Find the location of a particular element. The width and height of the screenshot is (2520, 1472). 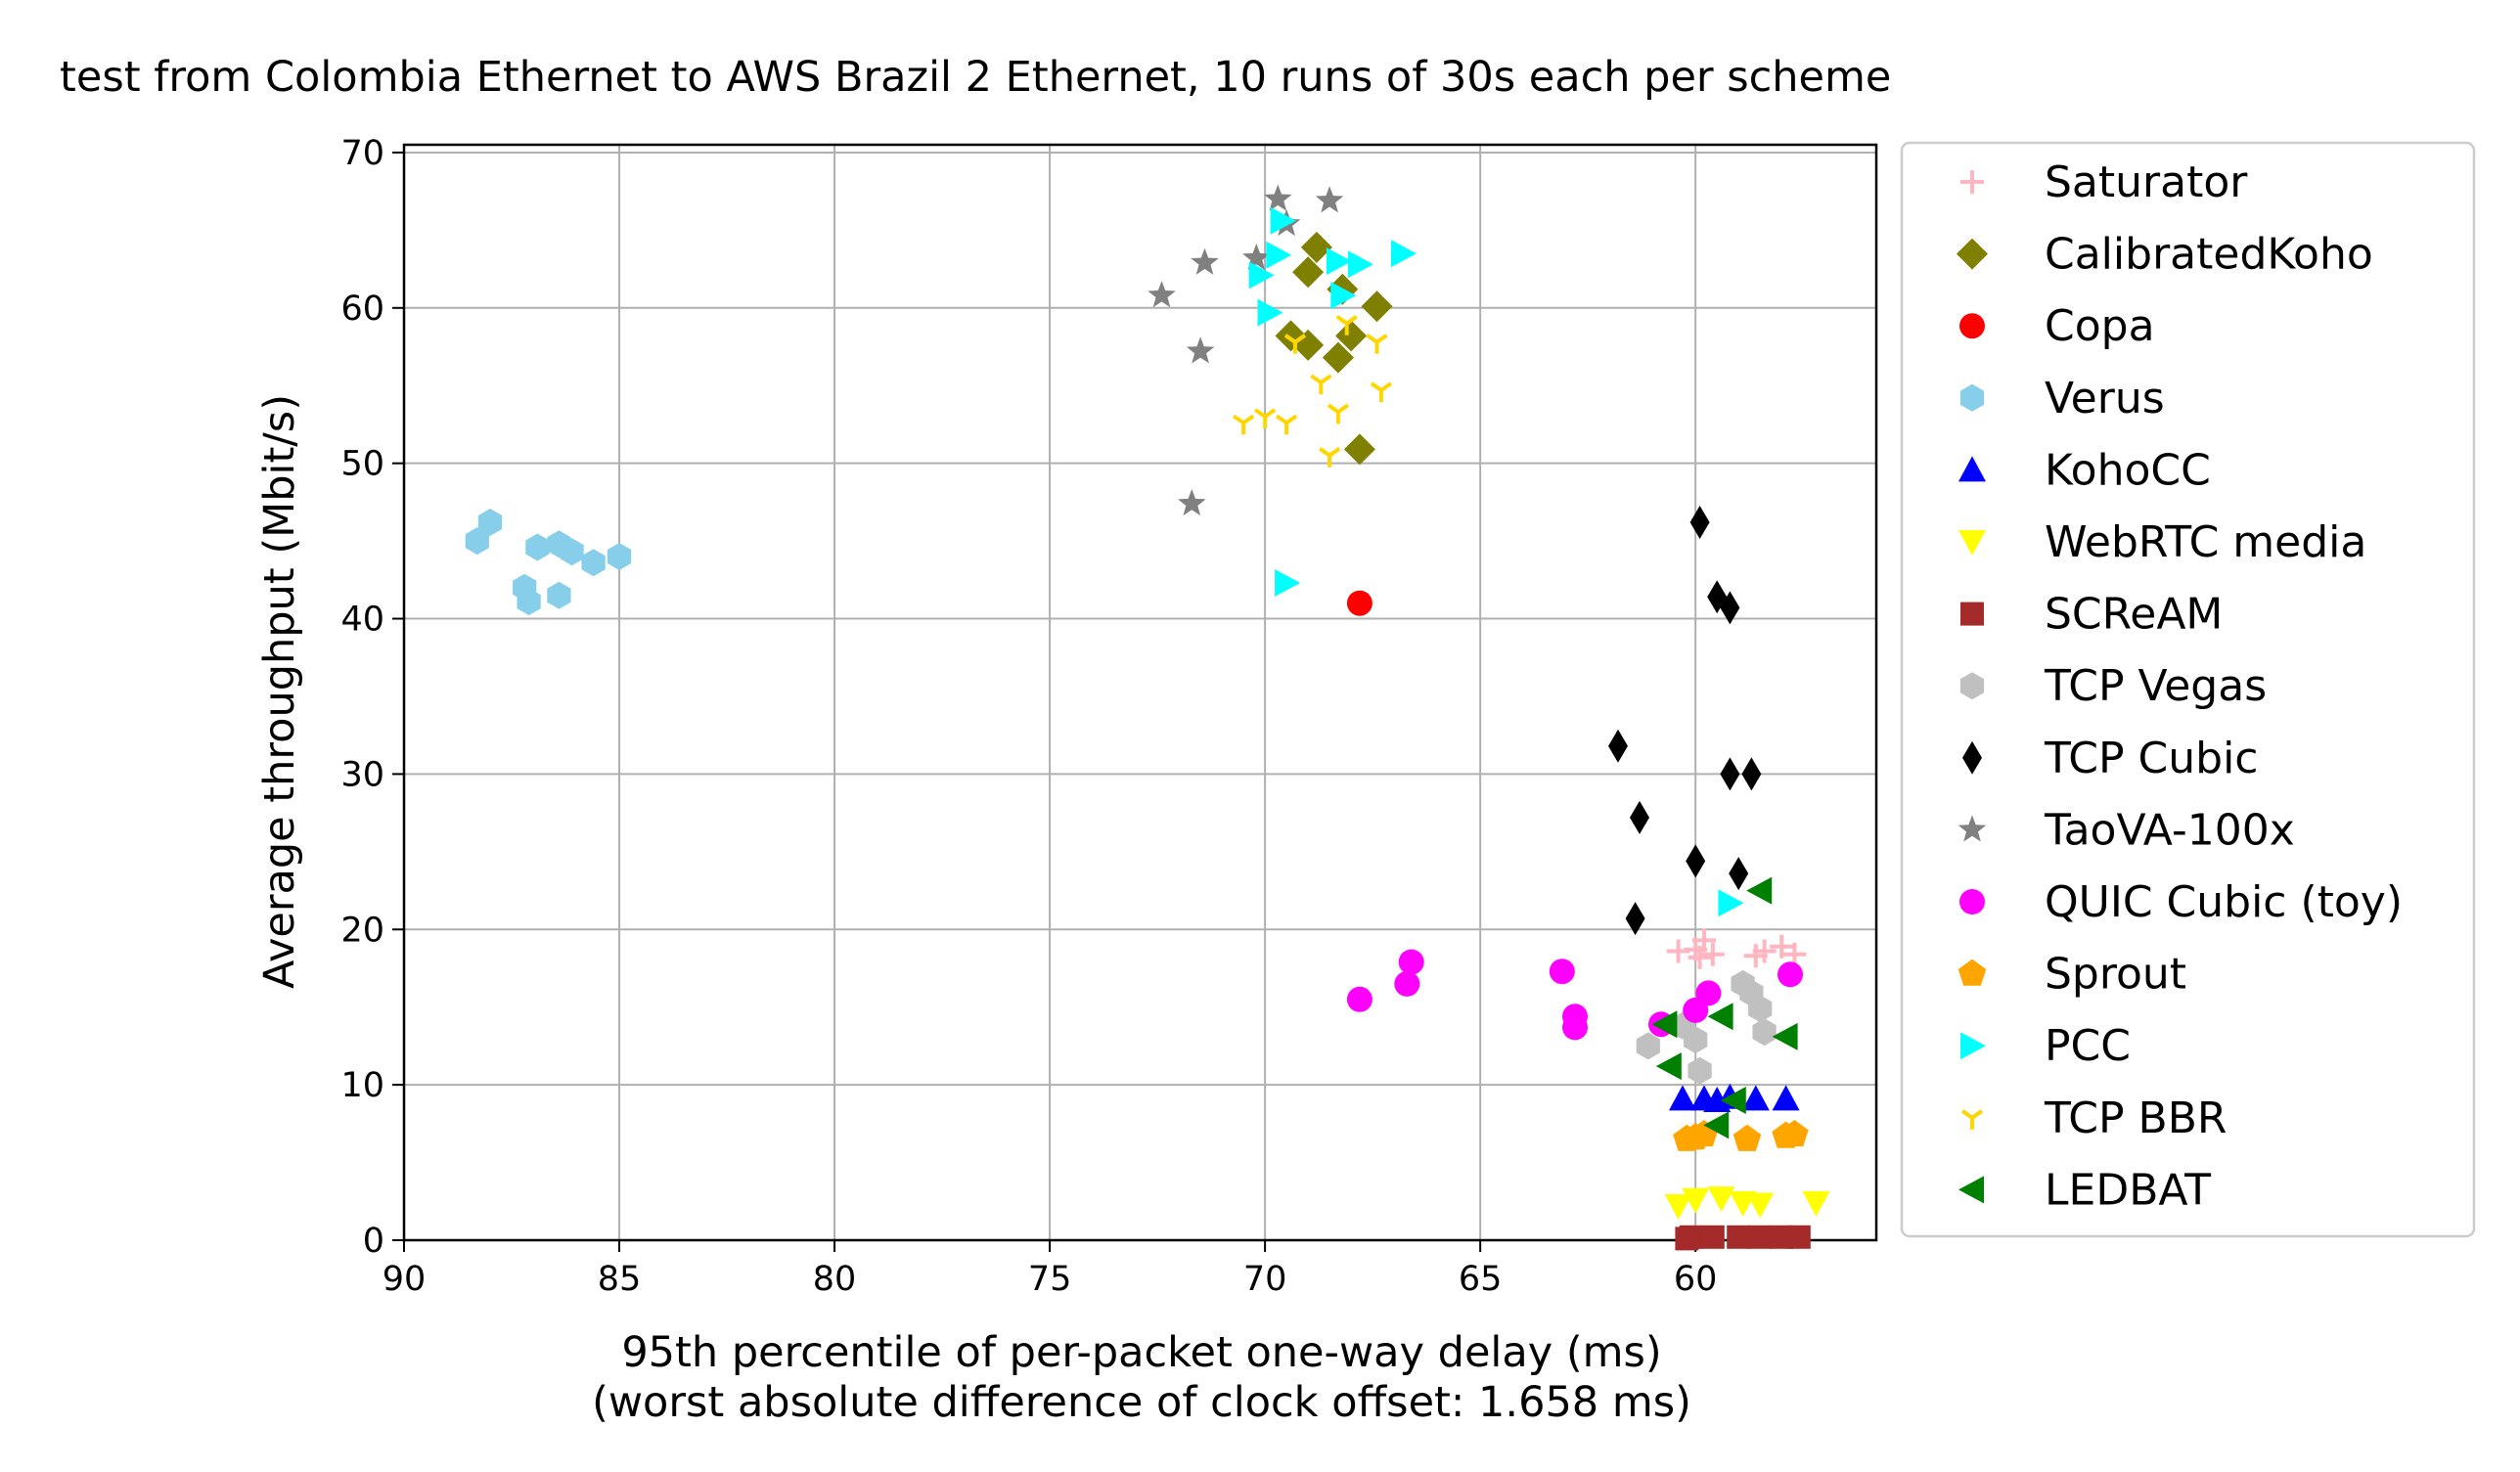

y-tick-label: 60 is located at coordinates (362, 309).